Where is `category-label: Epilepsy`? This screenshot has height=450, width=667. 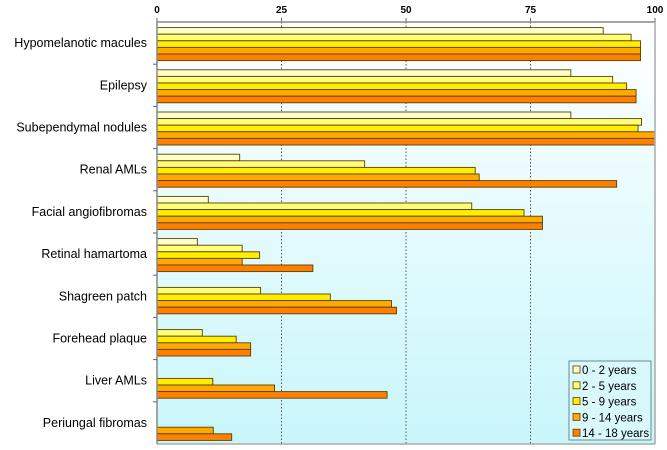
category-label: Epilepsy is located at coordinates (124, 85).